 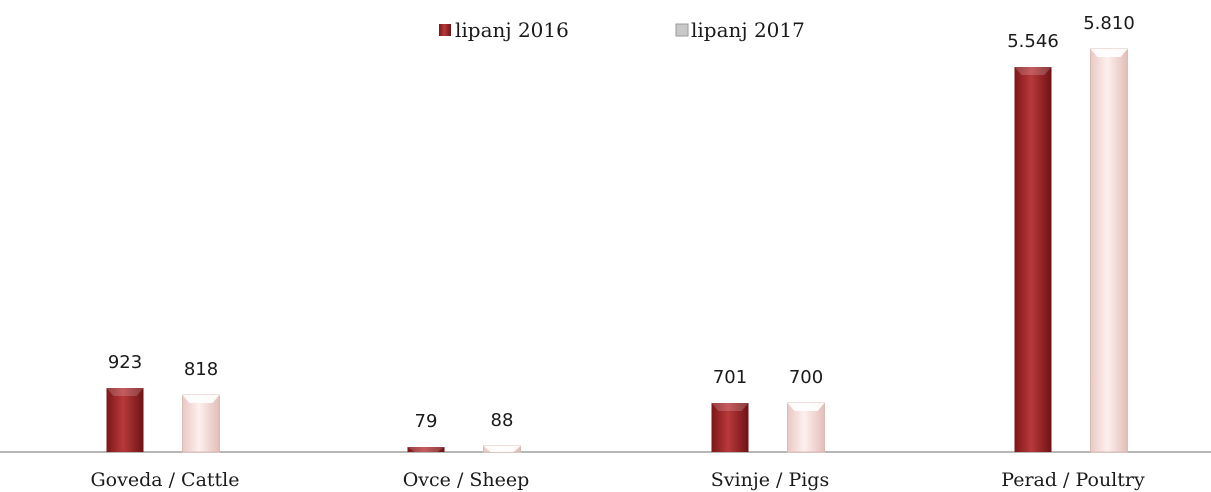 I want to click on category-label: Svinje / Pigs, so click(x=770, y=480).